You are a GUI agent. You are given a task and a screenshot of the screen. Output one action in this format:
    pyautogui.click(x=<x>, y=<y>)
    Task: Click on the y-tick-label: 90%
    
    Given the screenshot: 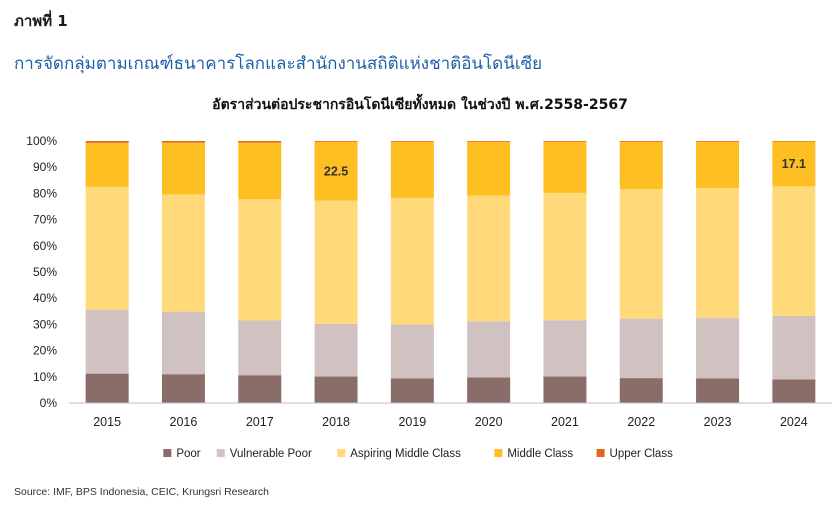 What is the action you would take?
    pyautogui.click(x=45, y=167)
    